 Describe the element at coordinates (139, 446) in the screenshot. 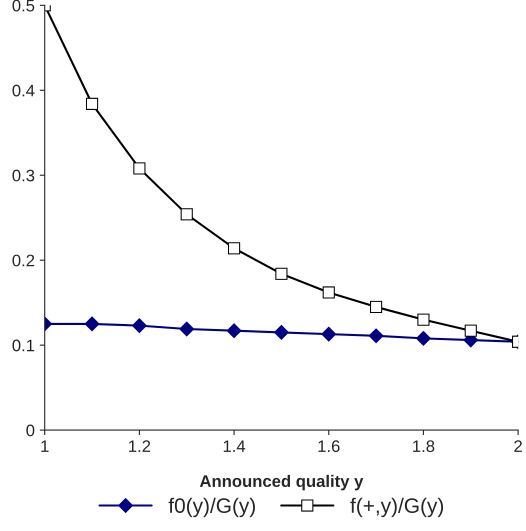

I see `x-tick-label: 1.2` at that location.